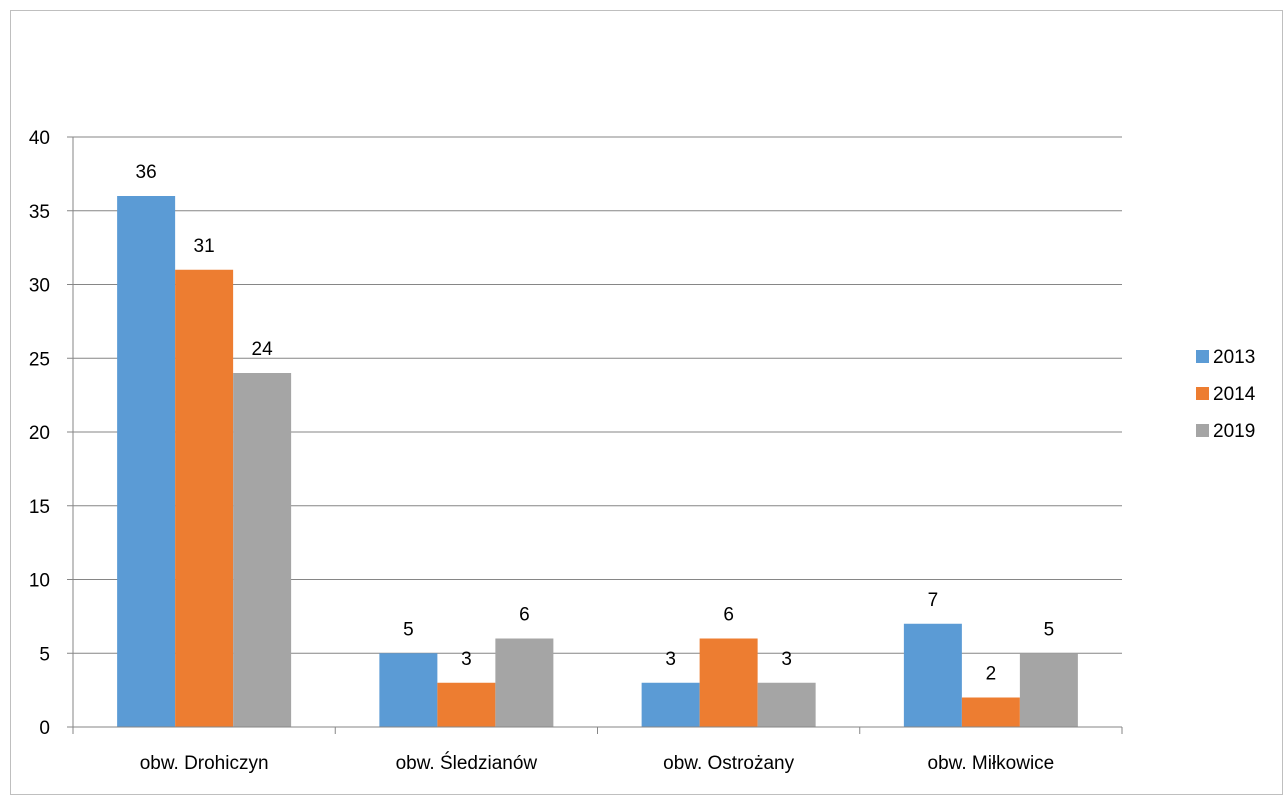 Image resolution: width=1285 pixels, height=797 pixels. I want to click on data-label: 31, so click(204, 246).